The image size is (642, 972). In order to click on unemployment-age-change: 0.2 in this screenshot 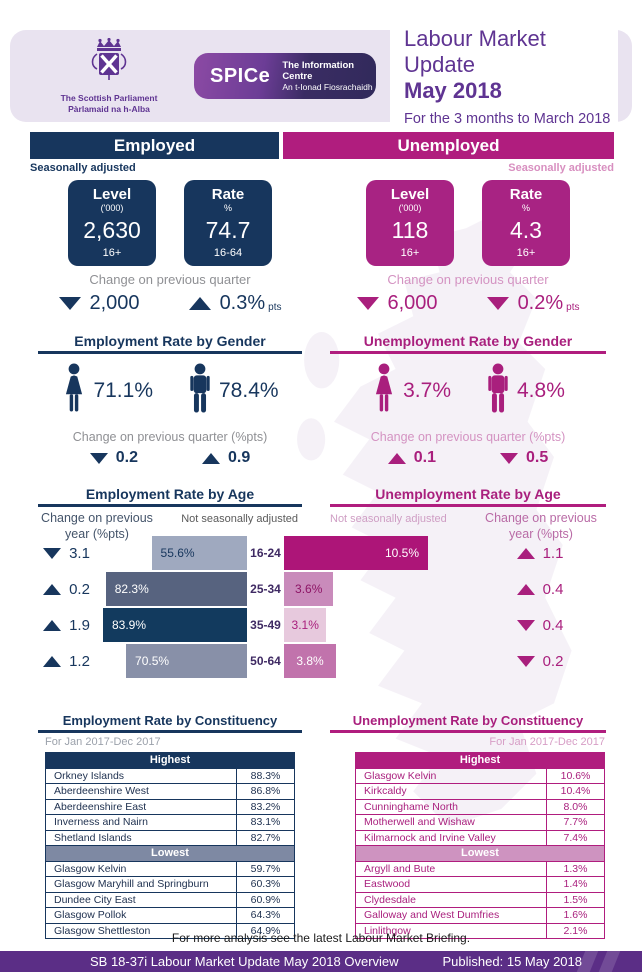, I will do `click(520, 661)`.